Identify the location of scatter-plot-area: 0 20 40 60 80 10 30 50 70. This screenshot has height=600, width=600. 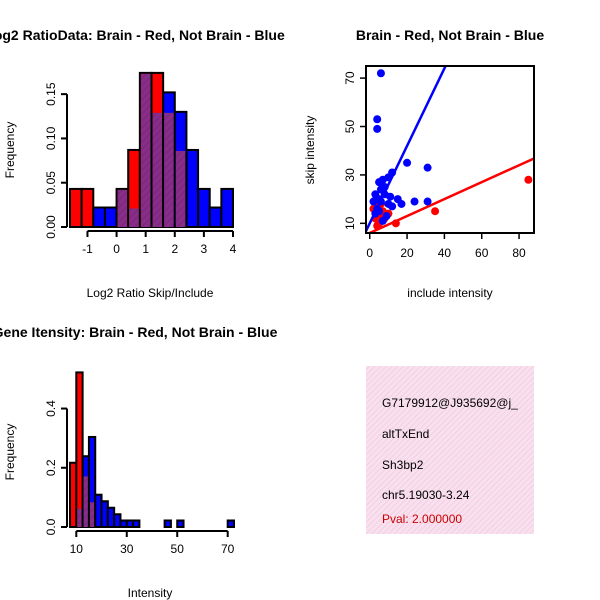
(439, 162).